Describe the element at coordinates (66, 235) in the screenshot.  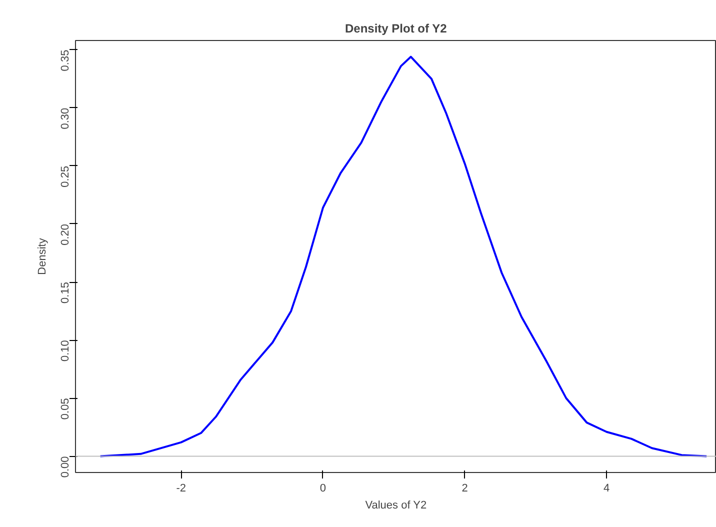
I see `y-tick-label: 0.20` at that location.